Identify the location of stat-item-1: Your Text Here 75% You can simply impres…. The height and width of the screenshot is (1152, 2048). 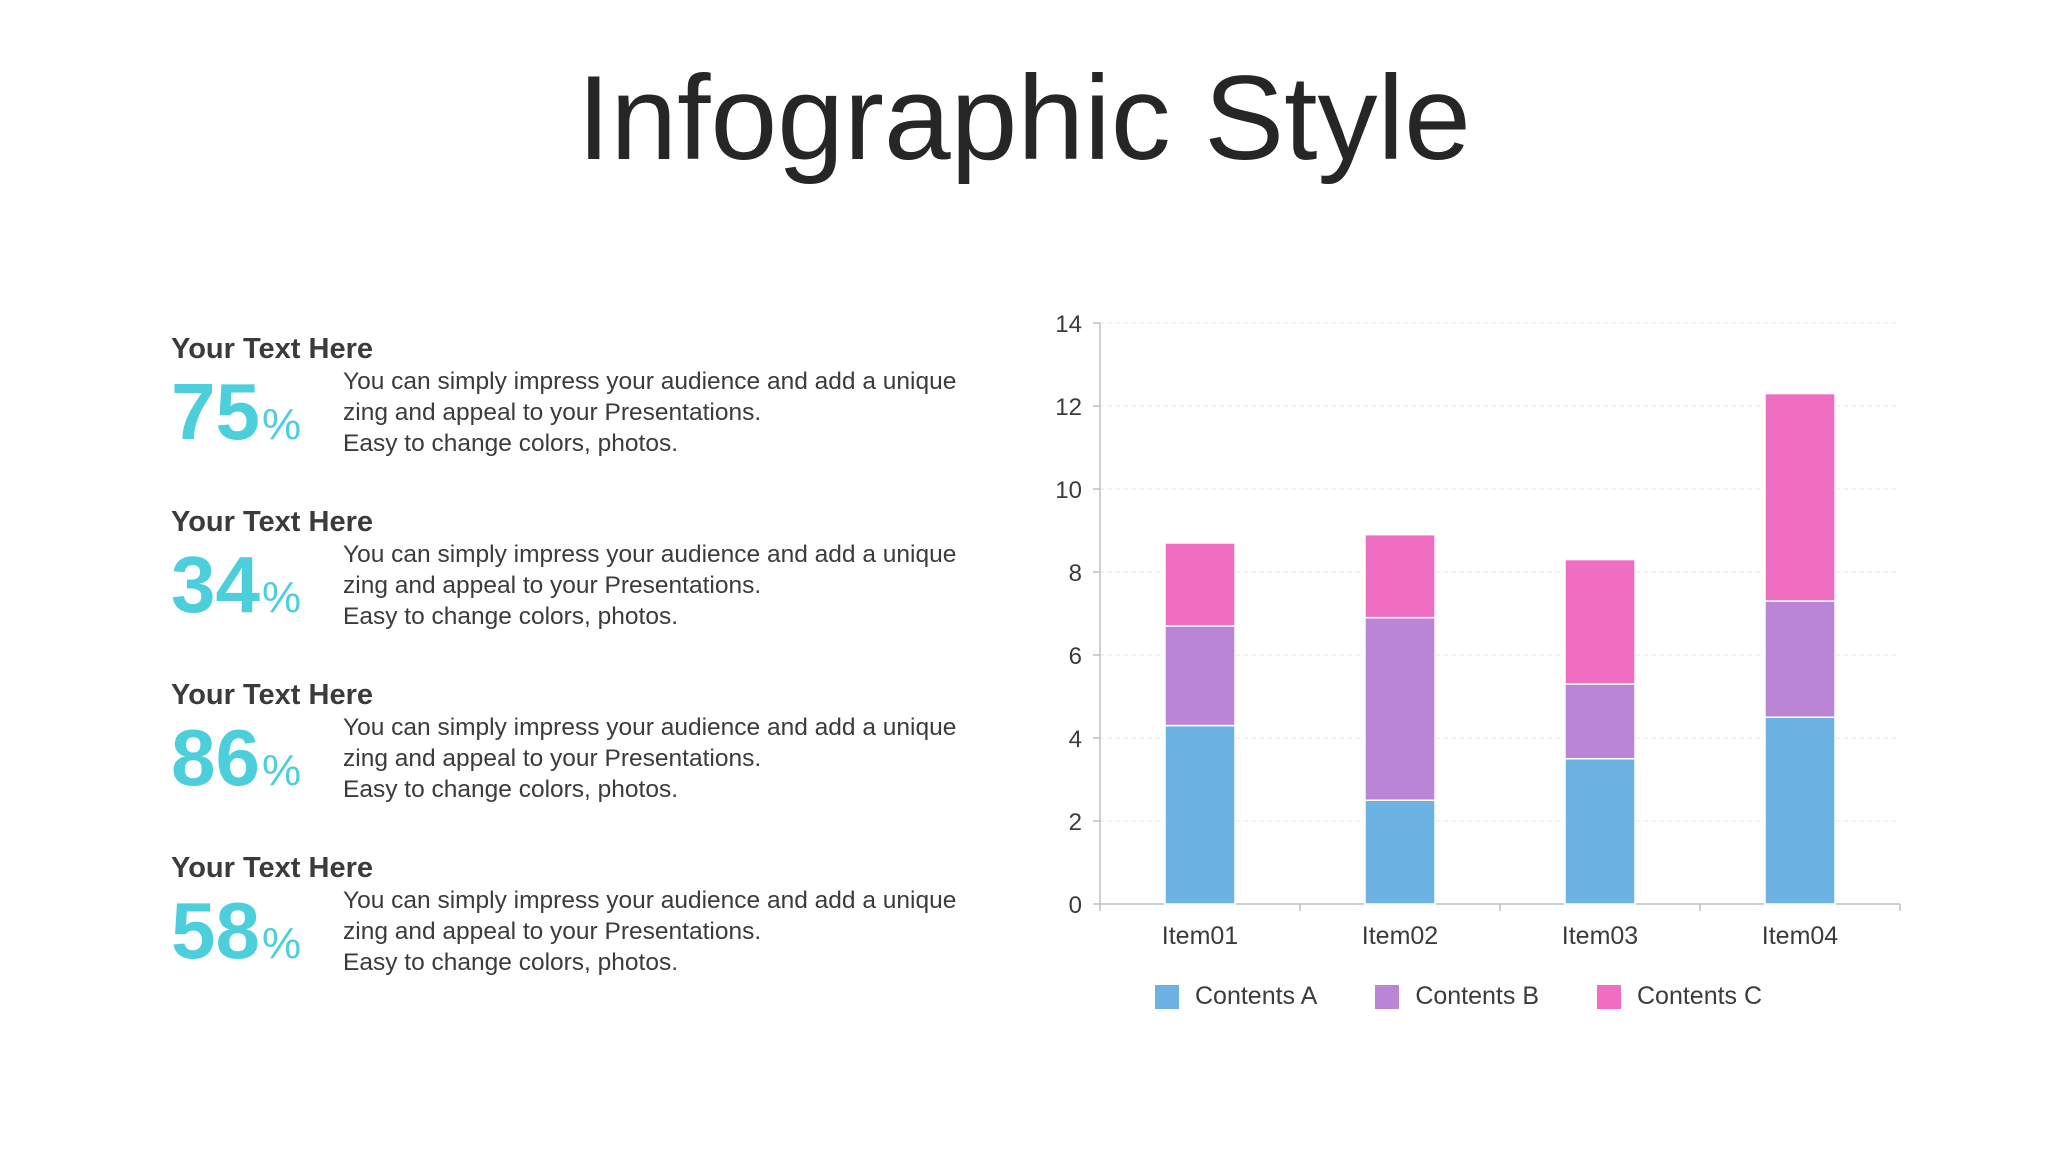
(596, 399).